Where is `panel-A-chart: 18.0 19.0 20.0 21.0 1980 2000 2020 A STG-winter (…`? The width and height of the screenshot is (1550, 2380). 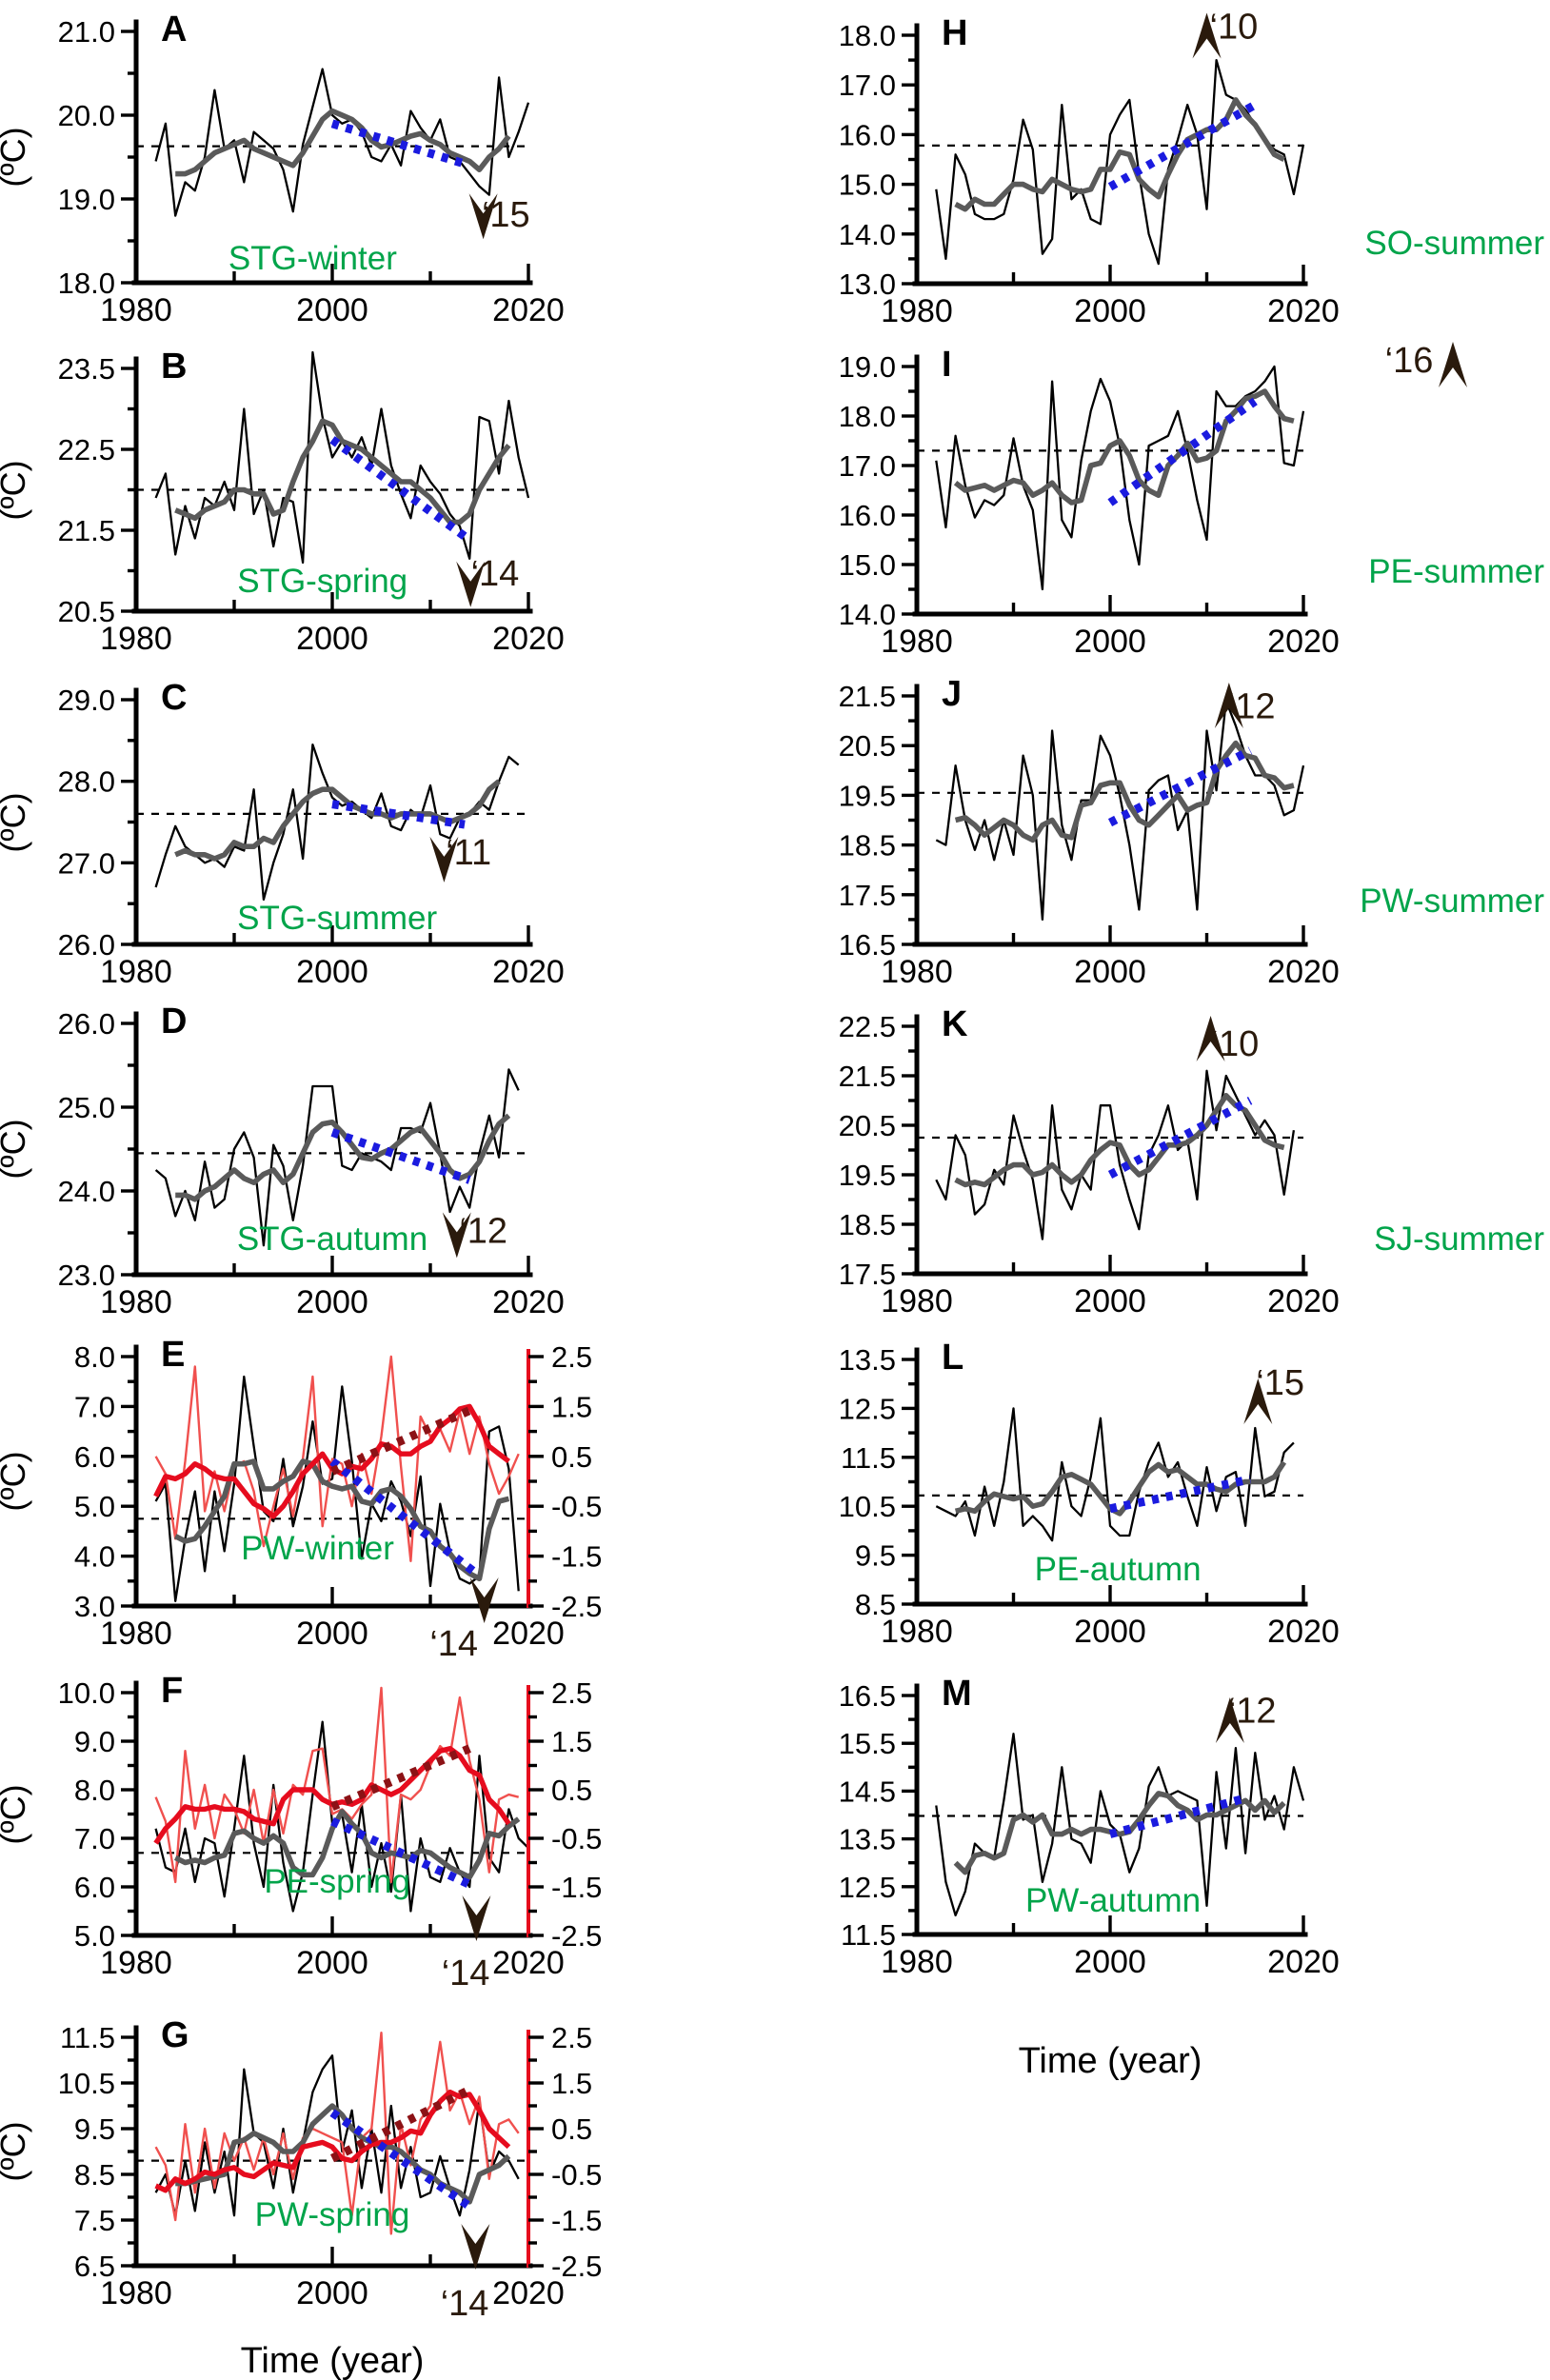
panel-A-chart: 18.0 19.0 20.0 21.0 1980 2000 2020 A STG-winter (… is located at coordinates (282, 169).